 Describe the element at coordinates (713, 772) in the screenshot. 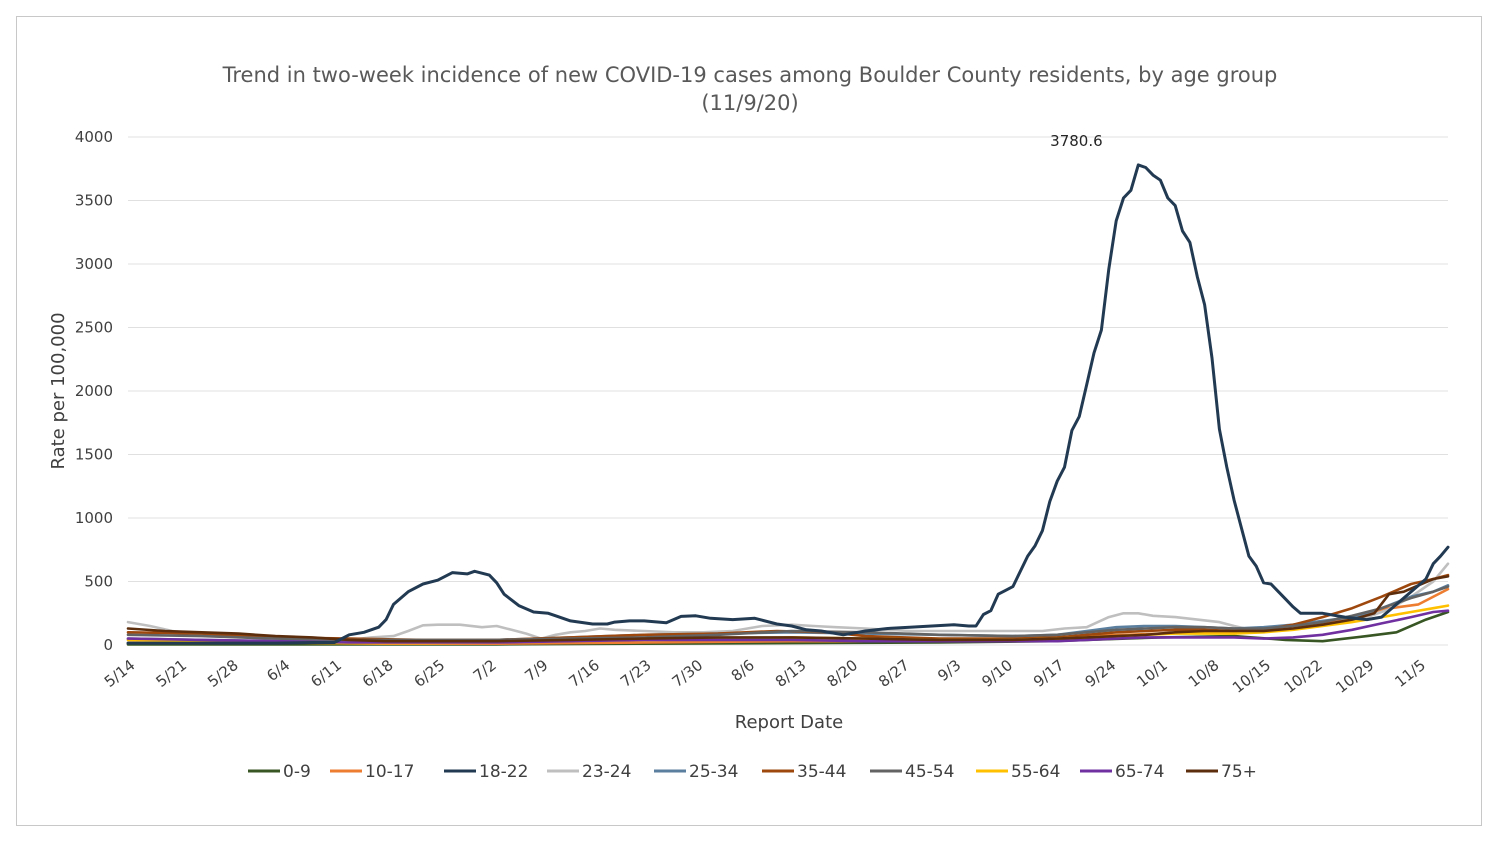

I see `legend-label-25-34: 25-34` at that location.